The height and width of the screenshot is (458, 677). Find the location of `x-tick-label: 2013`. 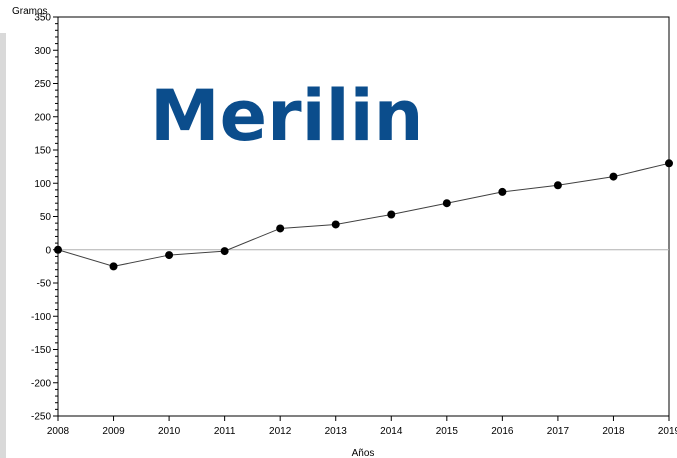

x-tick-label: 2013 is located at coordinates (336, 431).